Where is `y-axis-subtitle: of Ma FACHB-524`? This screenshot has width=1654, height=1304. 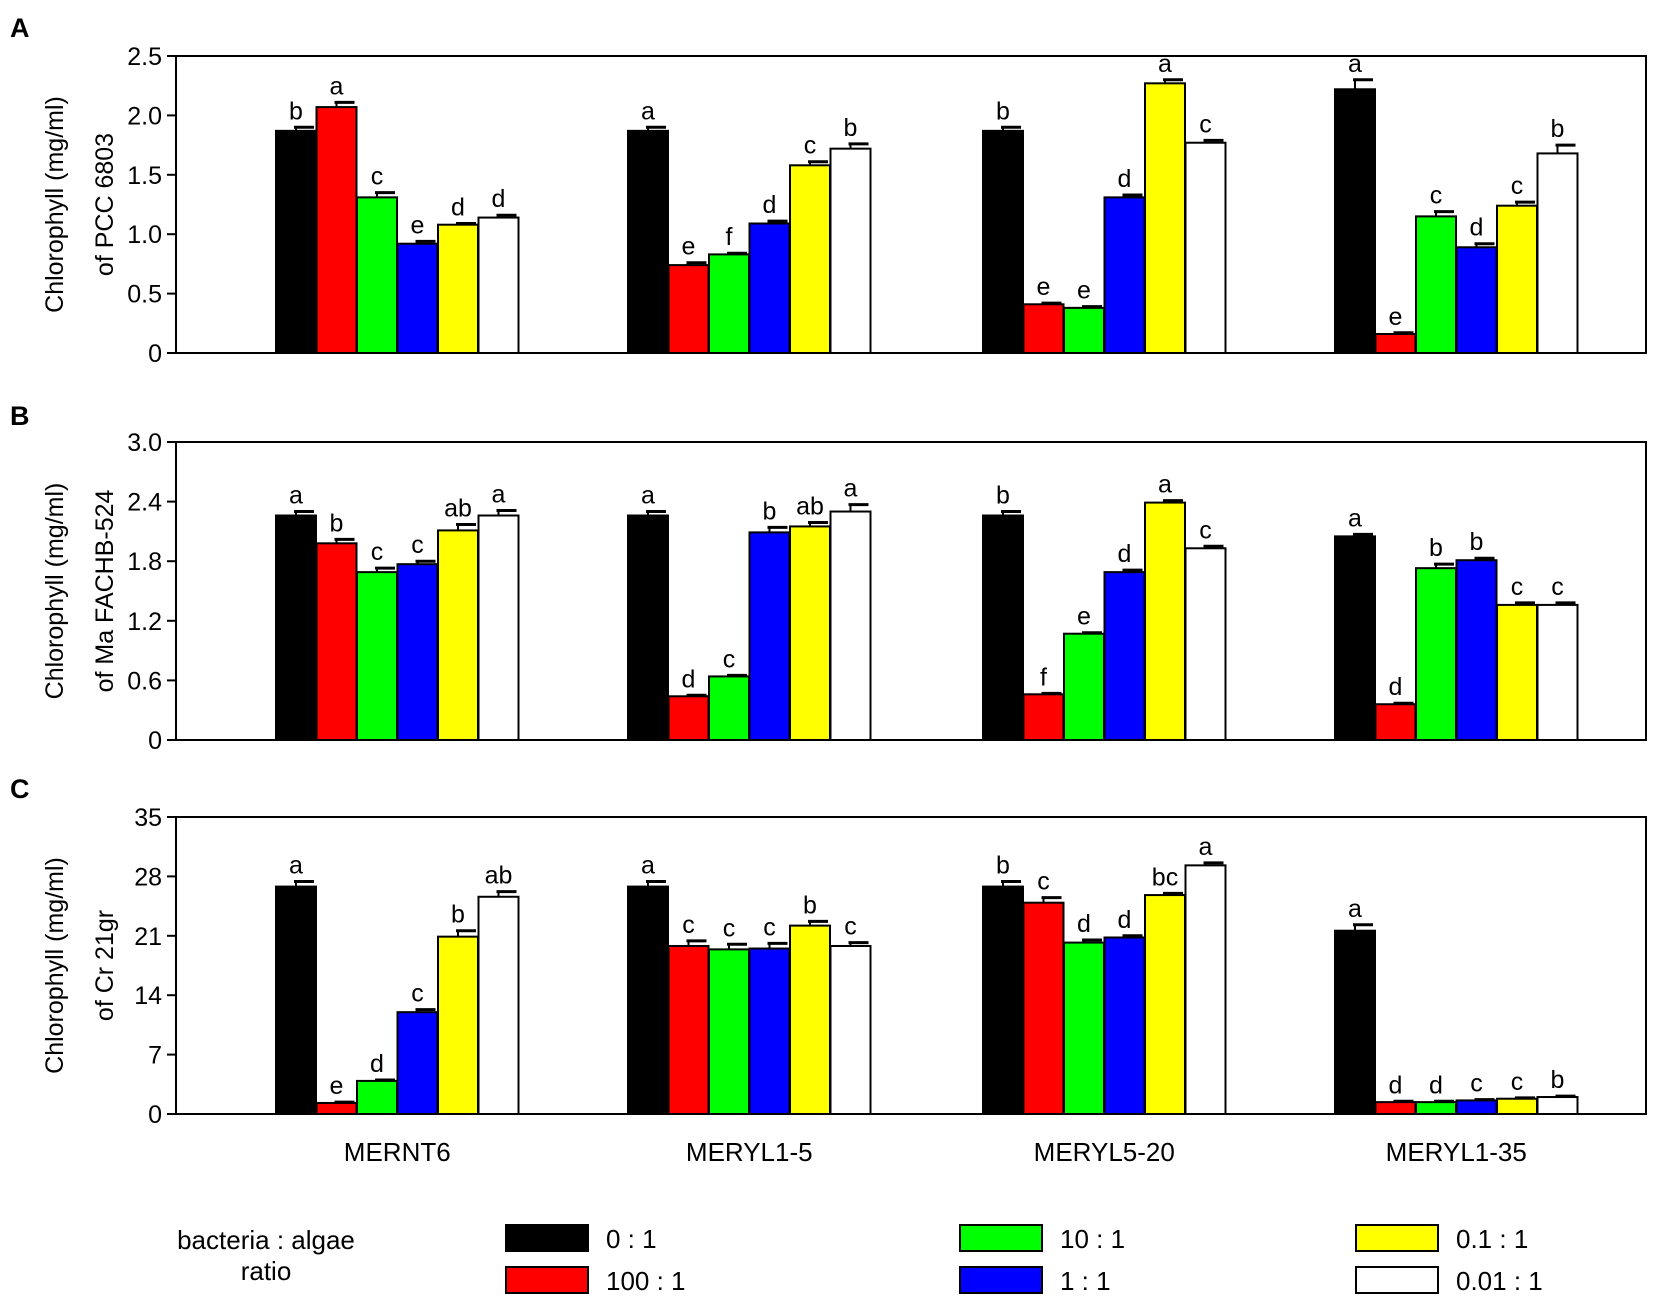 y-axis-subtitle: of Ma FACHB-524 is located at coordinates (105, 590).